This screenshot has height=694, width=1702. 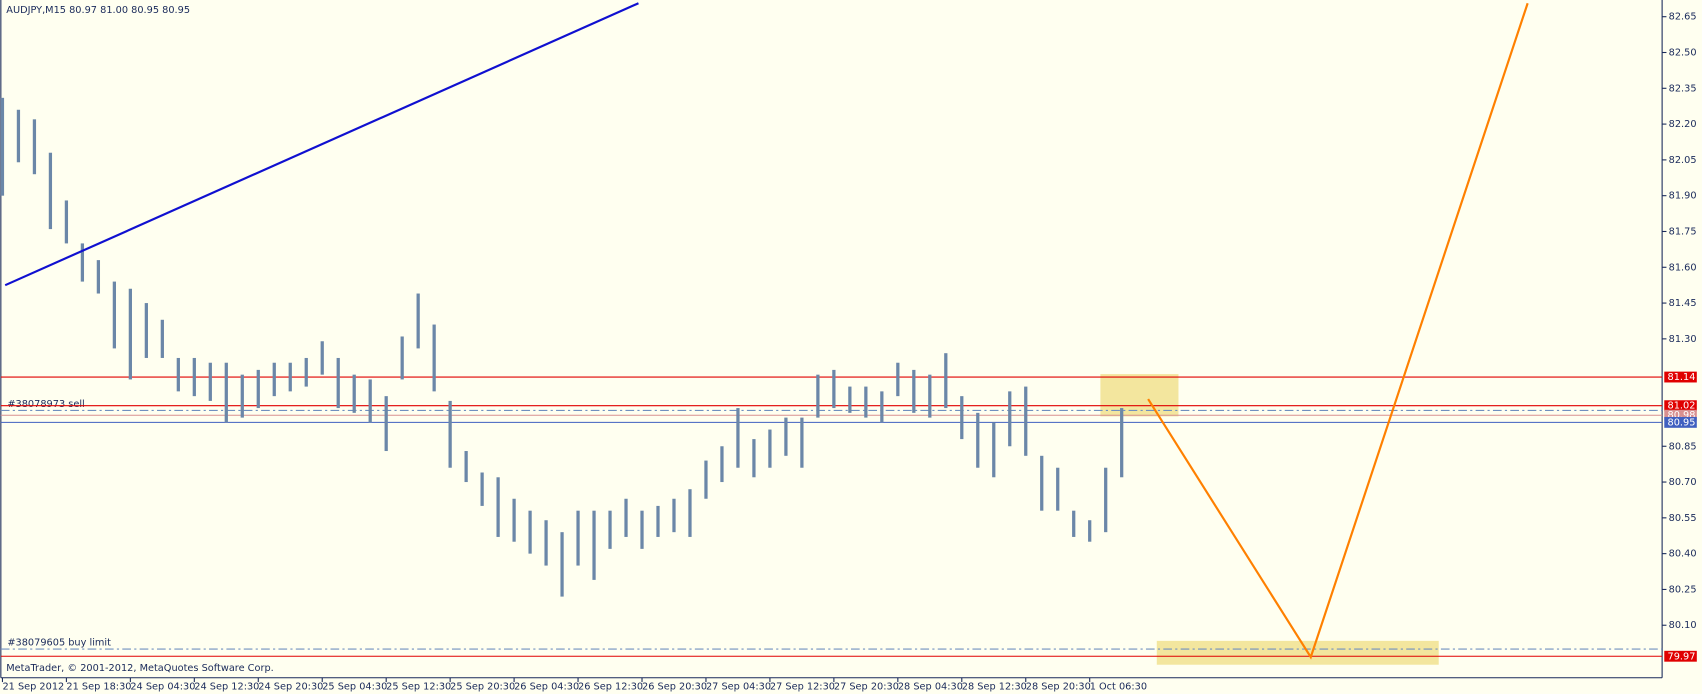 I want to click on x-tick-label: 26 Sep 20:30, so click(x=674, y=686).